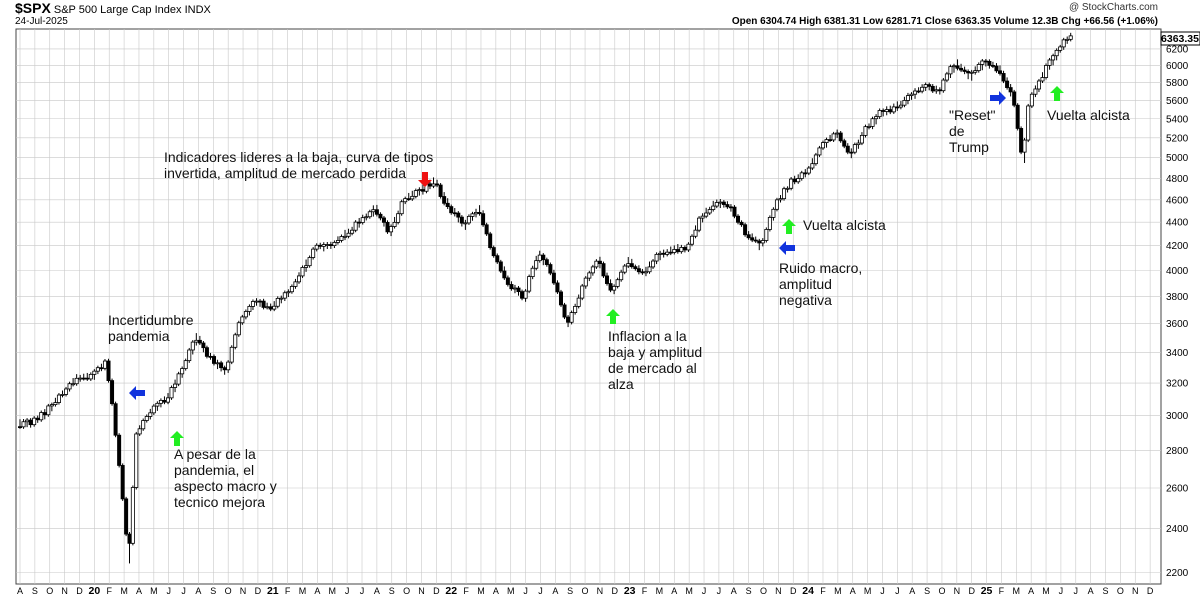 The image size is (1200, 600). What do you see at coordinates (1177, 297) in the screenshot?
I see `y-tick-label: 3800` at bounding box center [1177, 297].